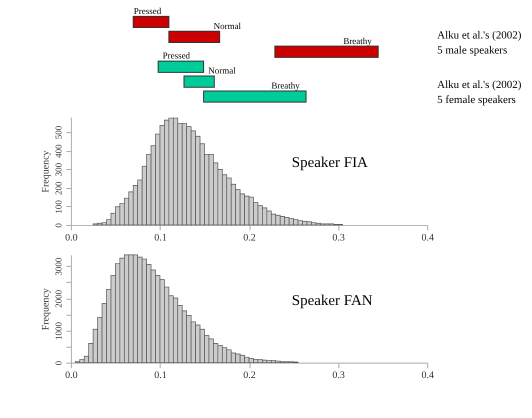 Image resolution: width=532 pixels, height=418 pixels. What do you see at coordinates (58, 331) in the screenshot?
I see `y-tick-label: 1000` at bounding box center [58, 331].